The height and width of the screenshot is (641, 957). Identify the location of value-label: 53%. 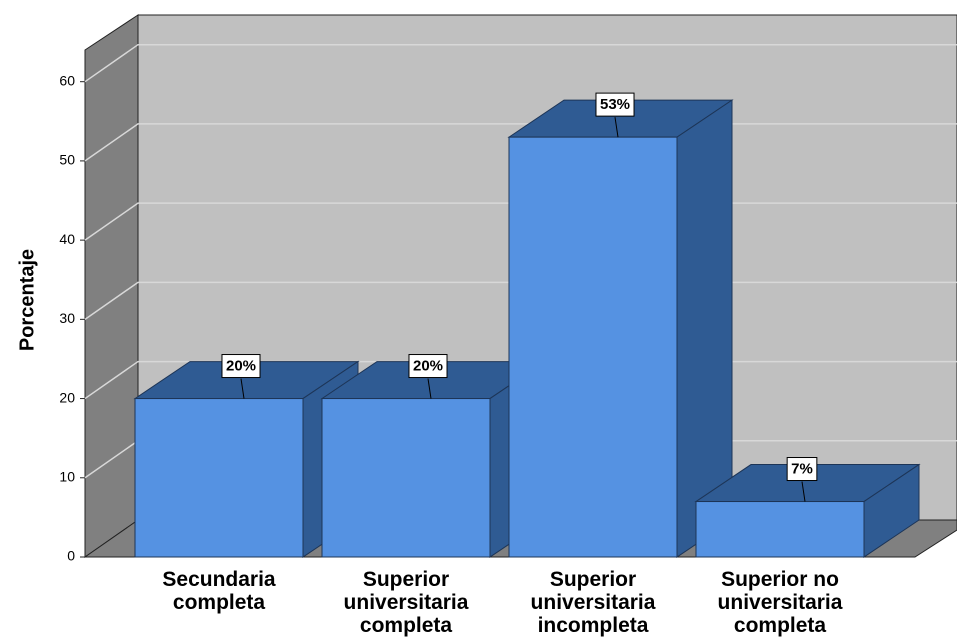
(615, 104).